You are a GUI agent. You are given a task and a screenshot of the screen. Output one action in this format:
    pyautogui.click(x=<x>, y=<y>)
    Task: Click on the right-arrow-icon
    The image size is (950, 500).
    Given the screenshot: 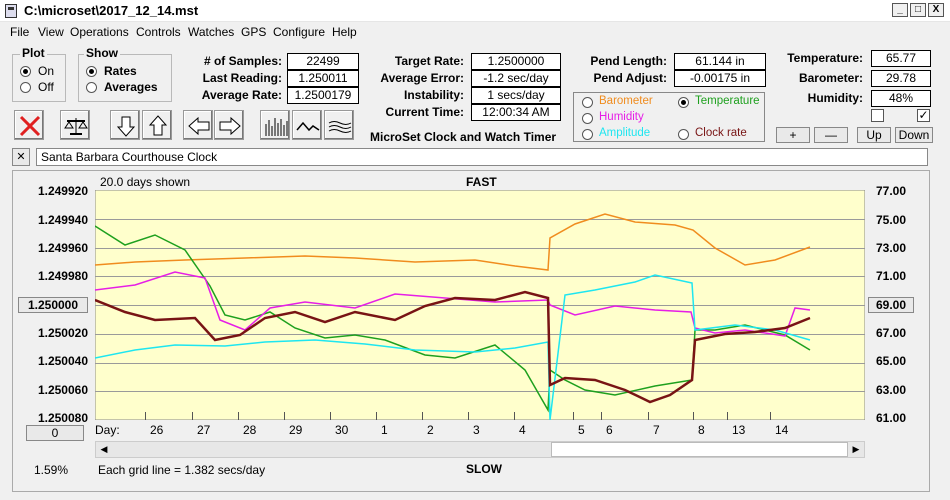 What is the action you would take?
    pyautogui.click(x=230, y=126)
    